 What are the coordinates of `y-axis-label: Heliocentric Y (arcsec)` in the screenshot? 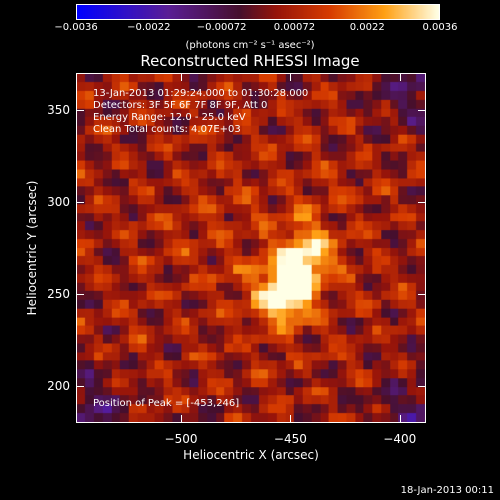 It's located at (32, 248).